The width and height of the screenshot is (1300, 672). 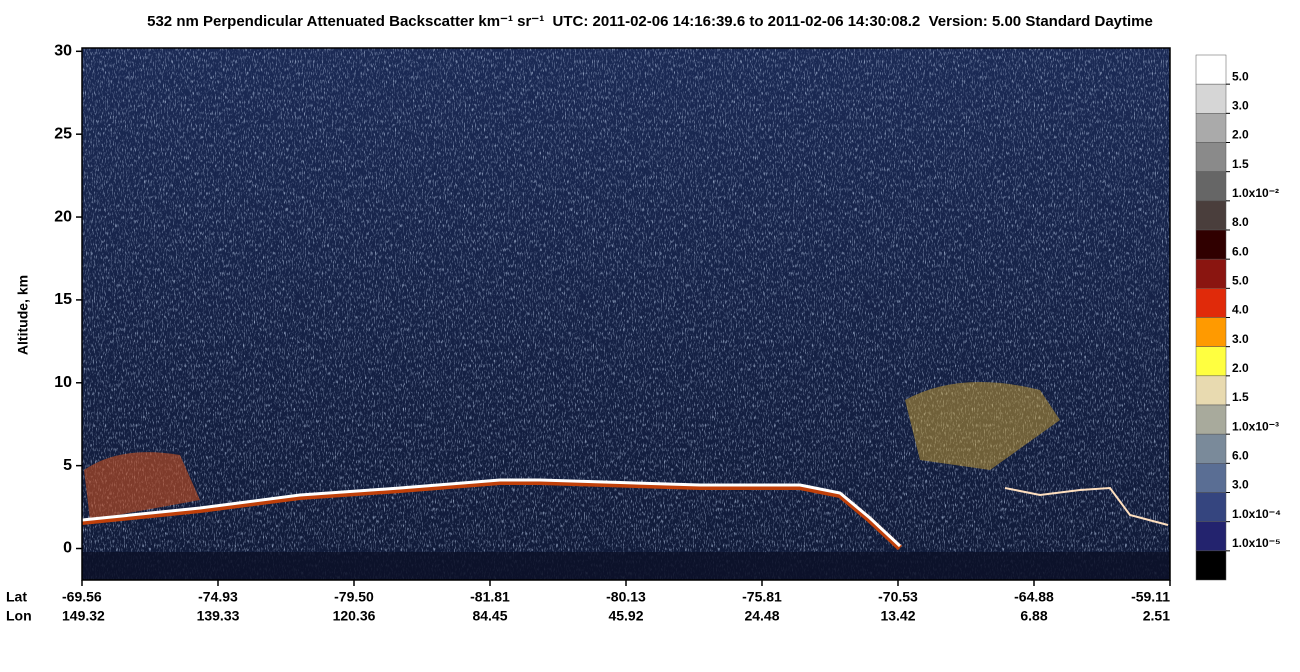 I want to click on lon-label: 120.36, so click(x=354, y=616).